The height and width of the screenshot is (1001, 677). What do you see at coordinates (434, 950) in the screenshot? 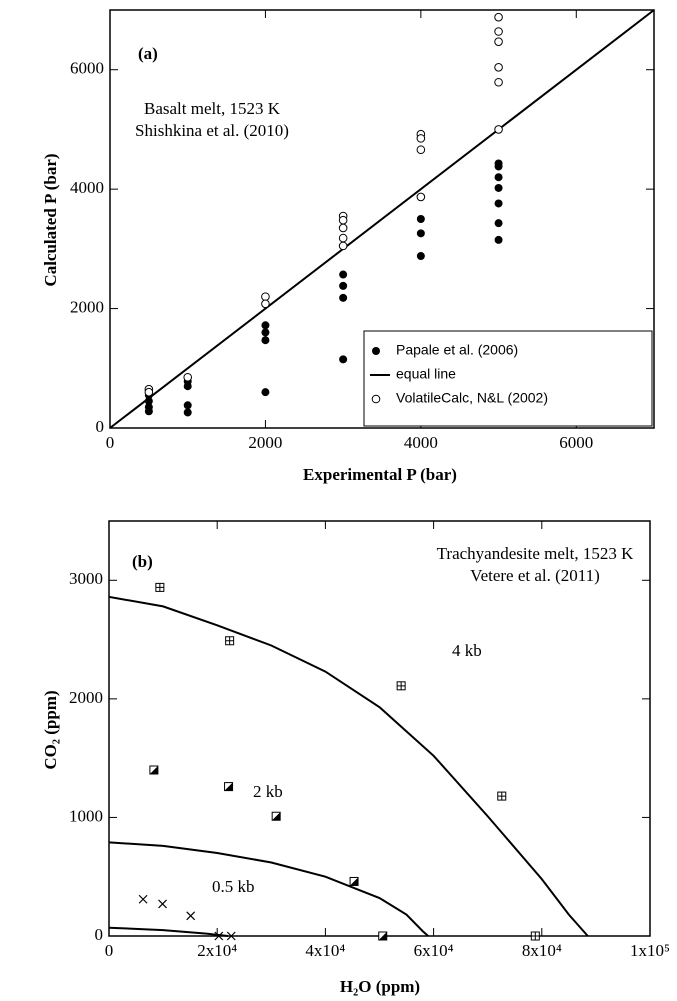
I see `x-tick-label: 6x10⁴` at bounding box center [434, 950].